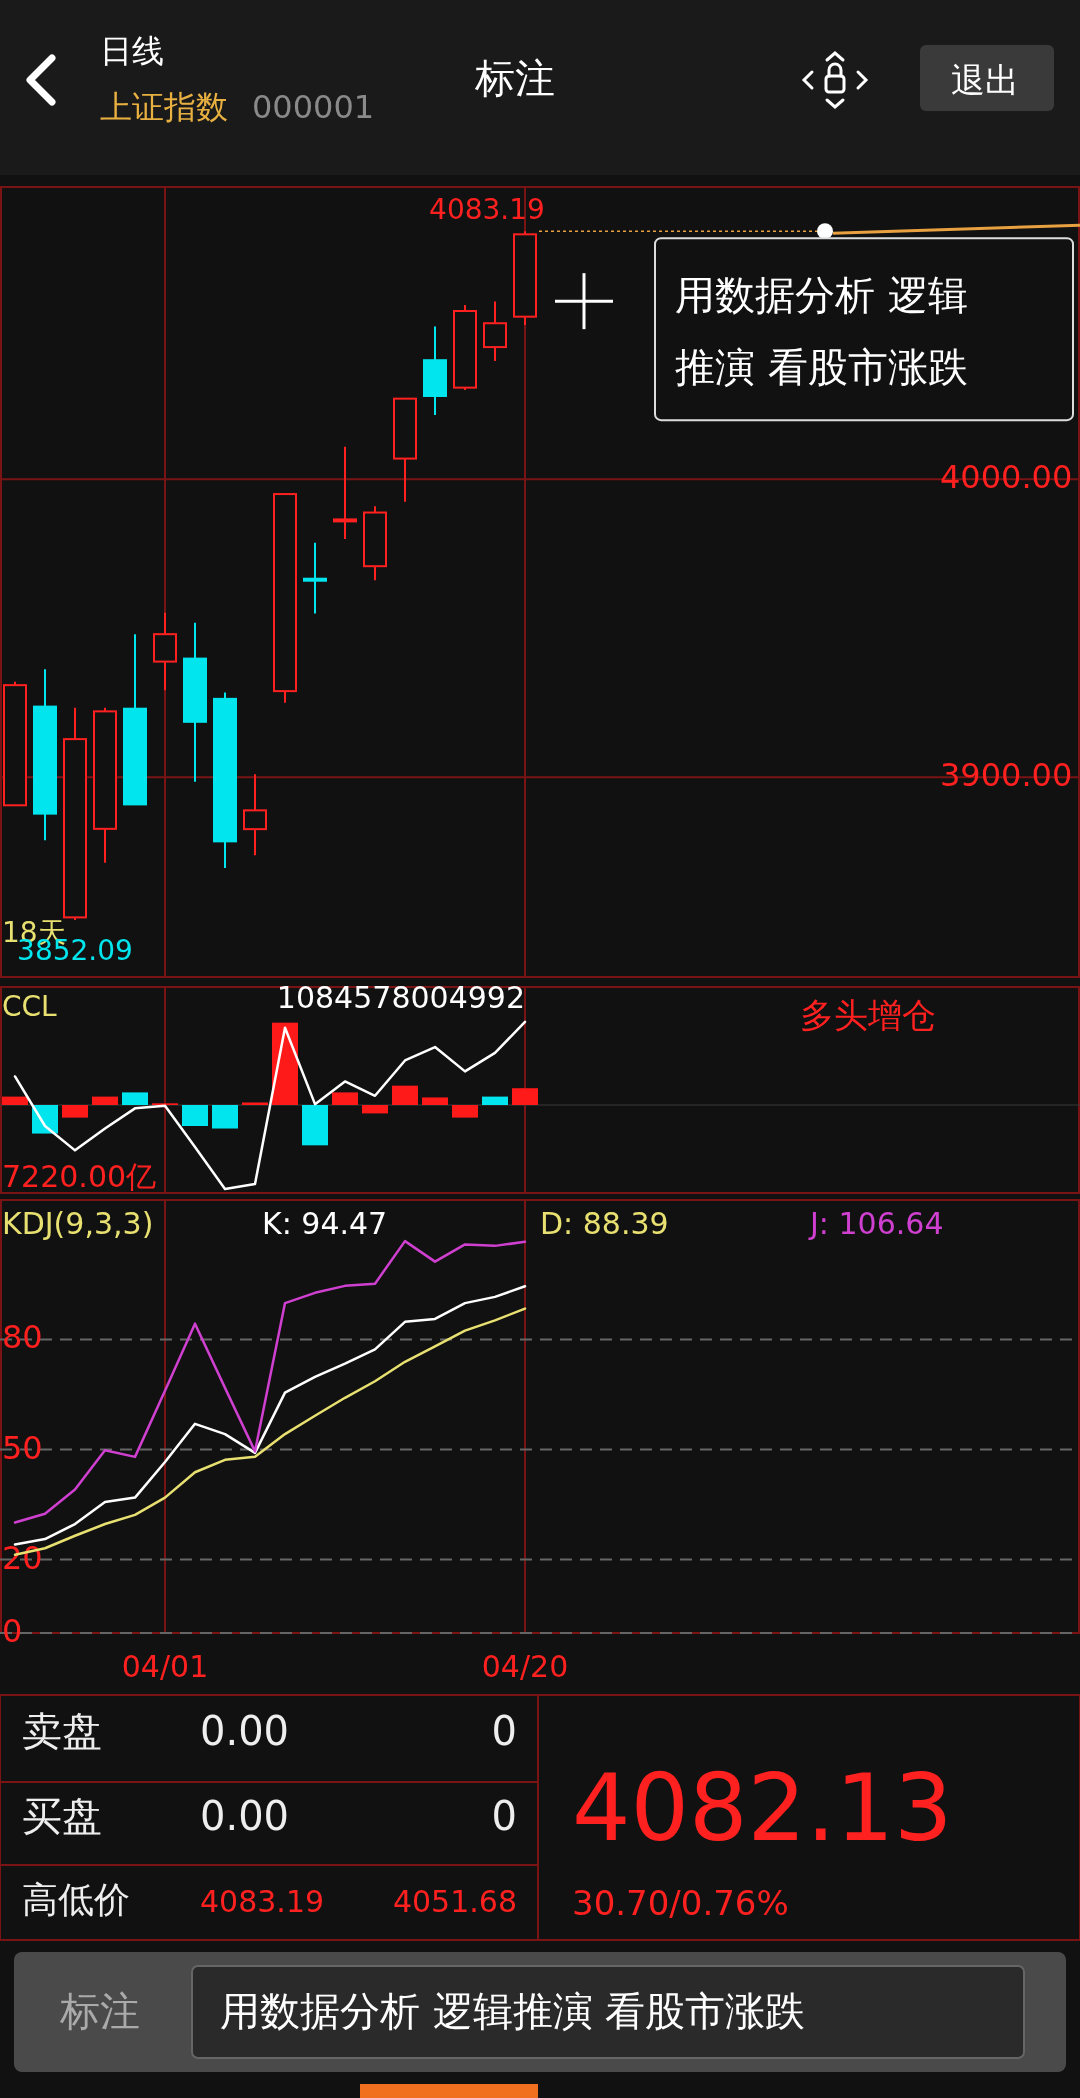 This screenshot has height=2098, width=1080. What do you see at coordinates (985, 80) in the screenshot?
I see `text: 退出` at bounding box center [985, 80].